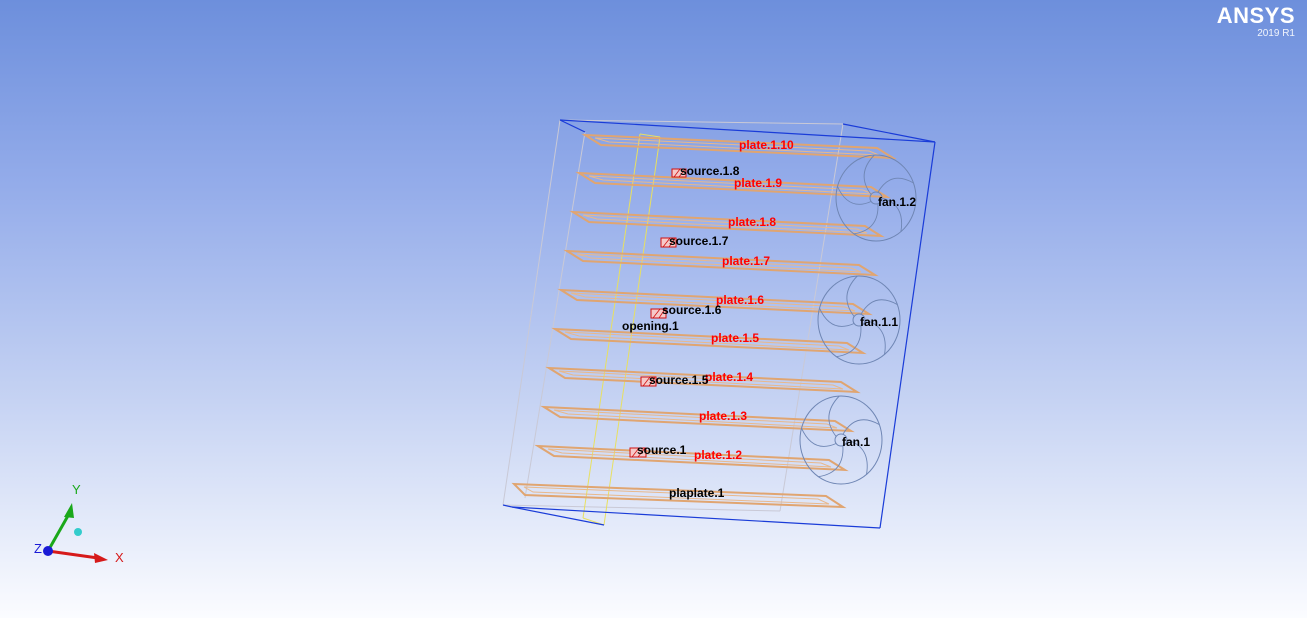 Image resolution: width=1307 pixels, height=618 pixels. What do you see at coordinates (746, 261) in the screenshot?
I see `plate-label: plate.1.7` at bounding box center [746, 261].